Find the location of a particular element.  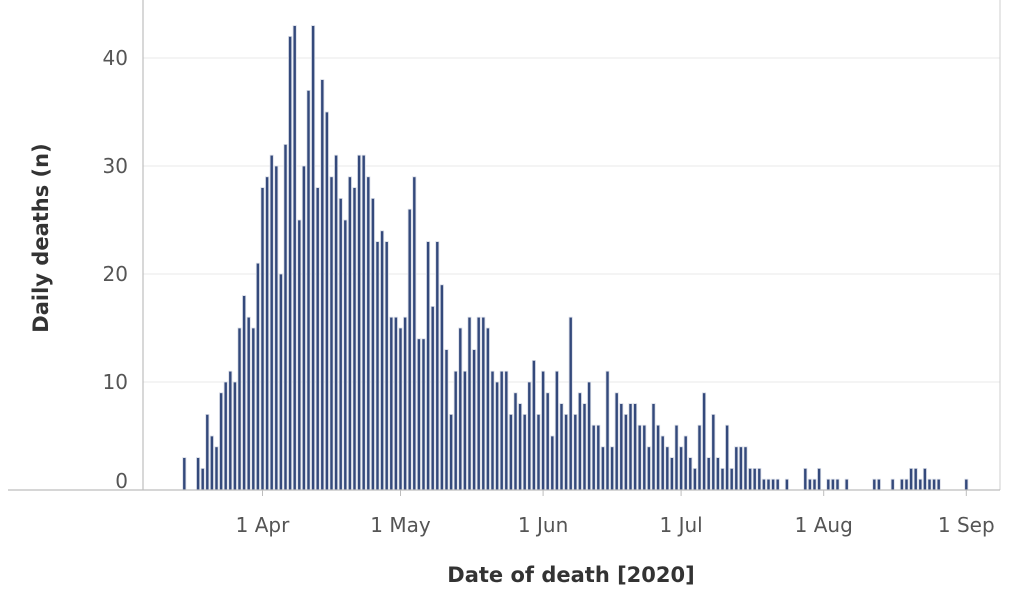

y-ticks: 0 10 20 30 40 is located at coordinates (115, 269).